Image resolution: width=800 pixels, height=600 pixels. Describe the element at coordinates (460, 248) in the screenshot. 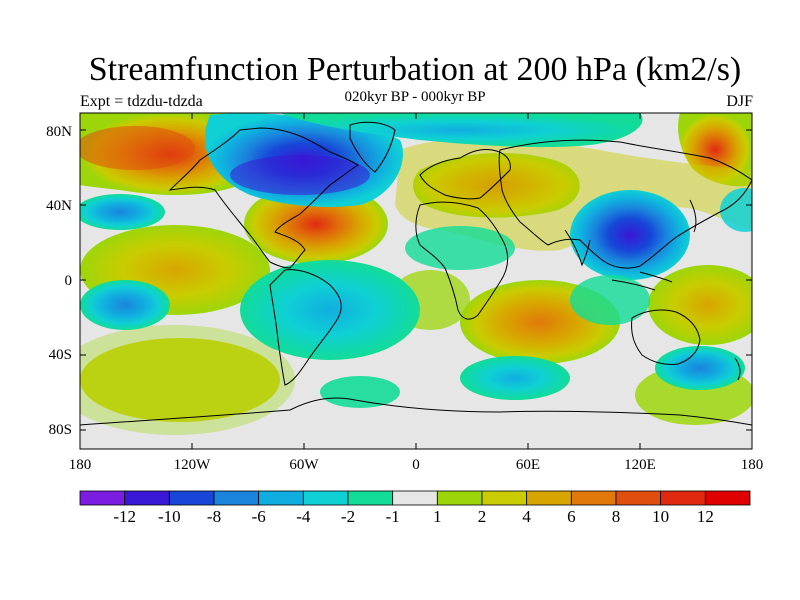

I see `negative-region-africa-tropics` at that location.